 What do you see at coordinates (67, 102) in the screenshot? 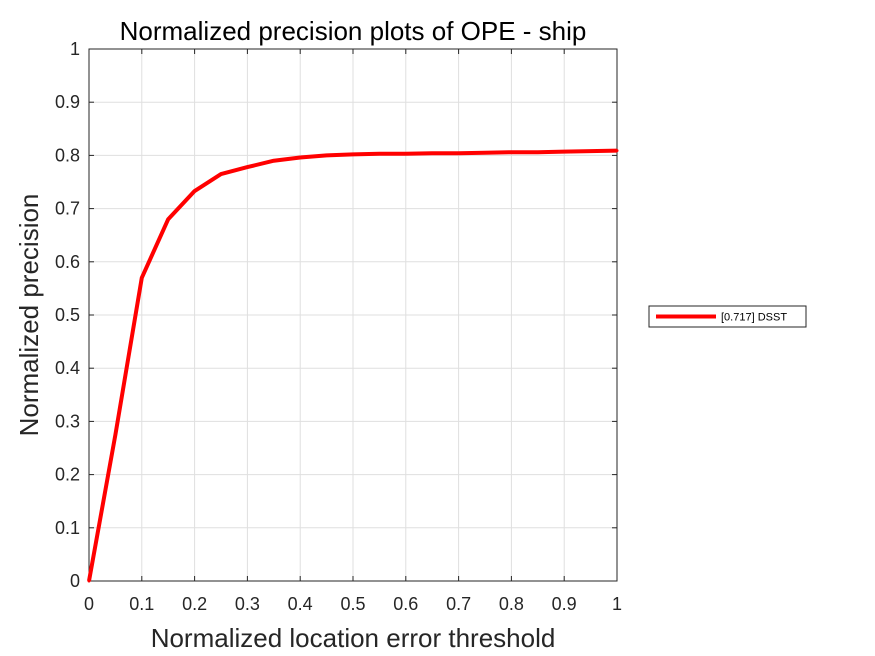
I see `y-tick-label: 0.9` at bounding box center [67, 102].